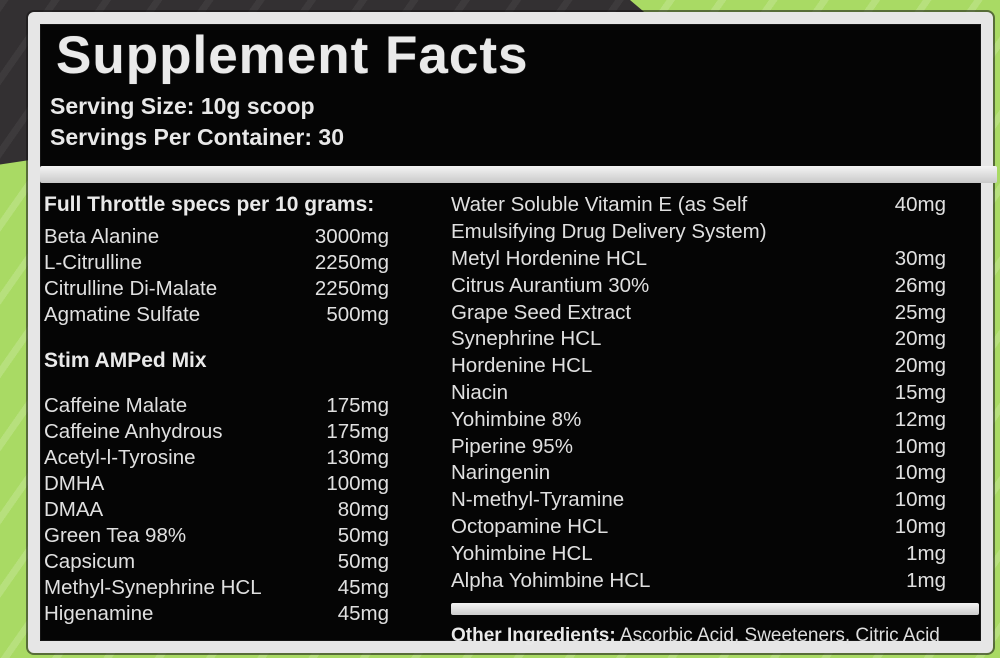 Image resolution: width=1000 pixels, height=658 pixels. What do you see at coordinates (209, 205) in the screenshot?
I see `section-heading-full-throttle: Full Throttle specs per 10 grams:` at bounding box center [209, 205].